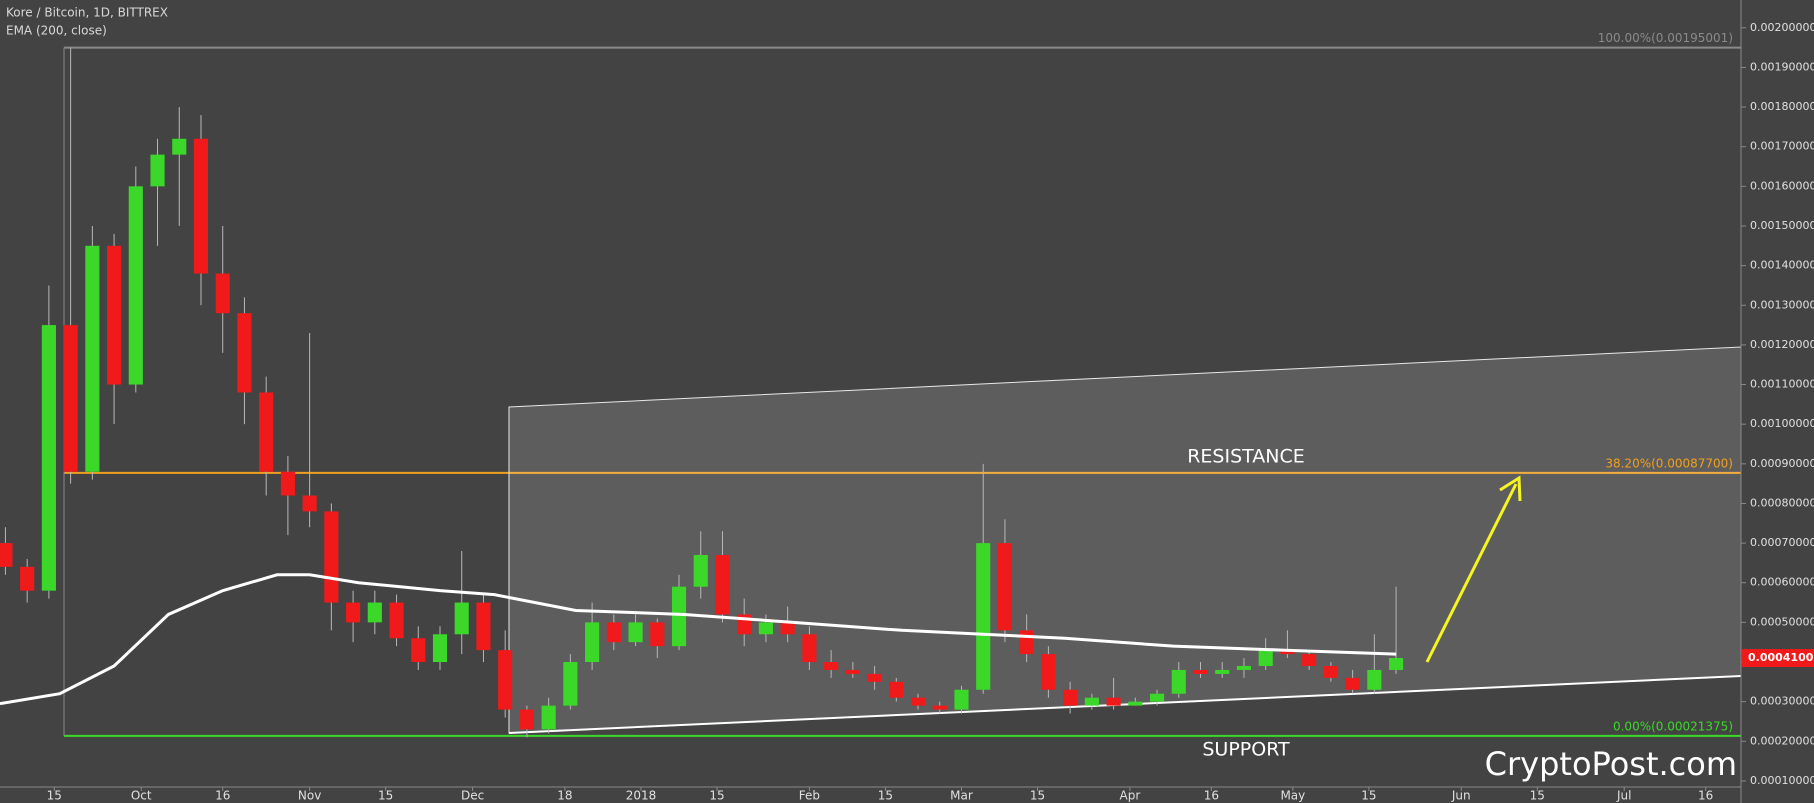 This screenshot has height=803, width=1814. What do you see at coordinates (1782, 701) in the screenshot?
I see `y-tick-label: 0.00030000` at bounding box center [1782, 701].